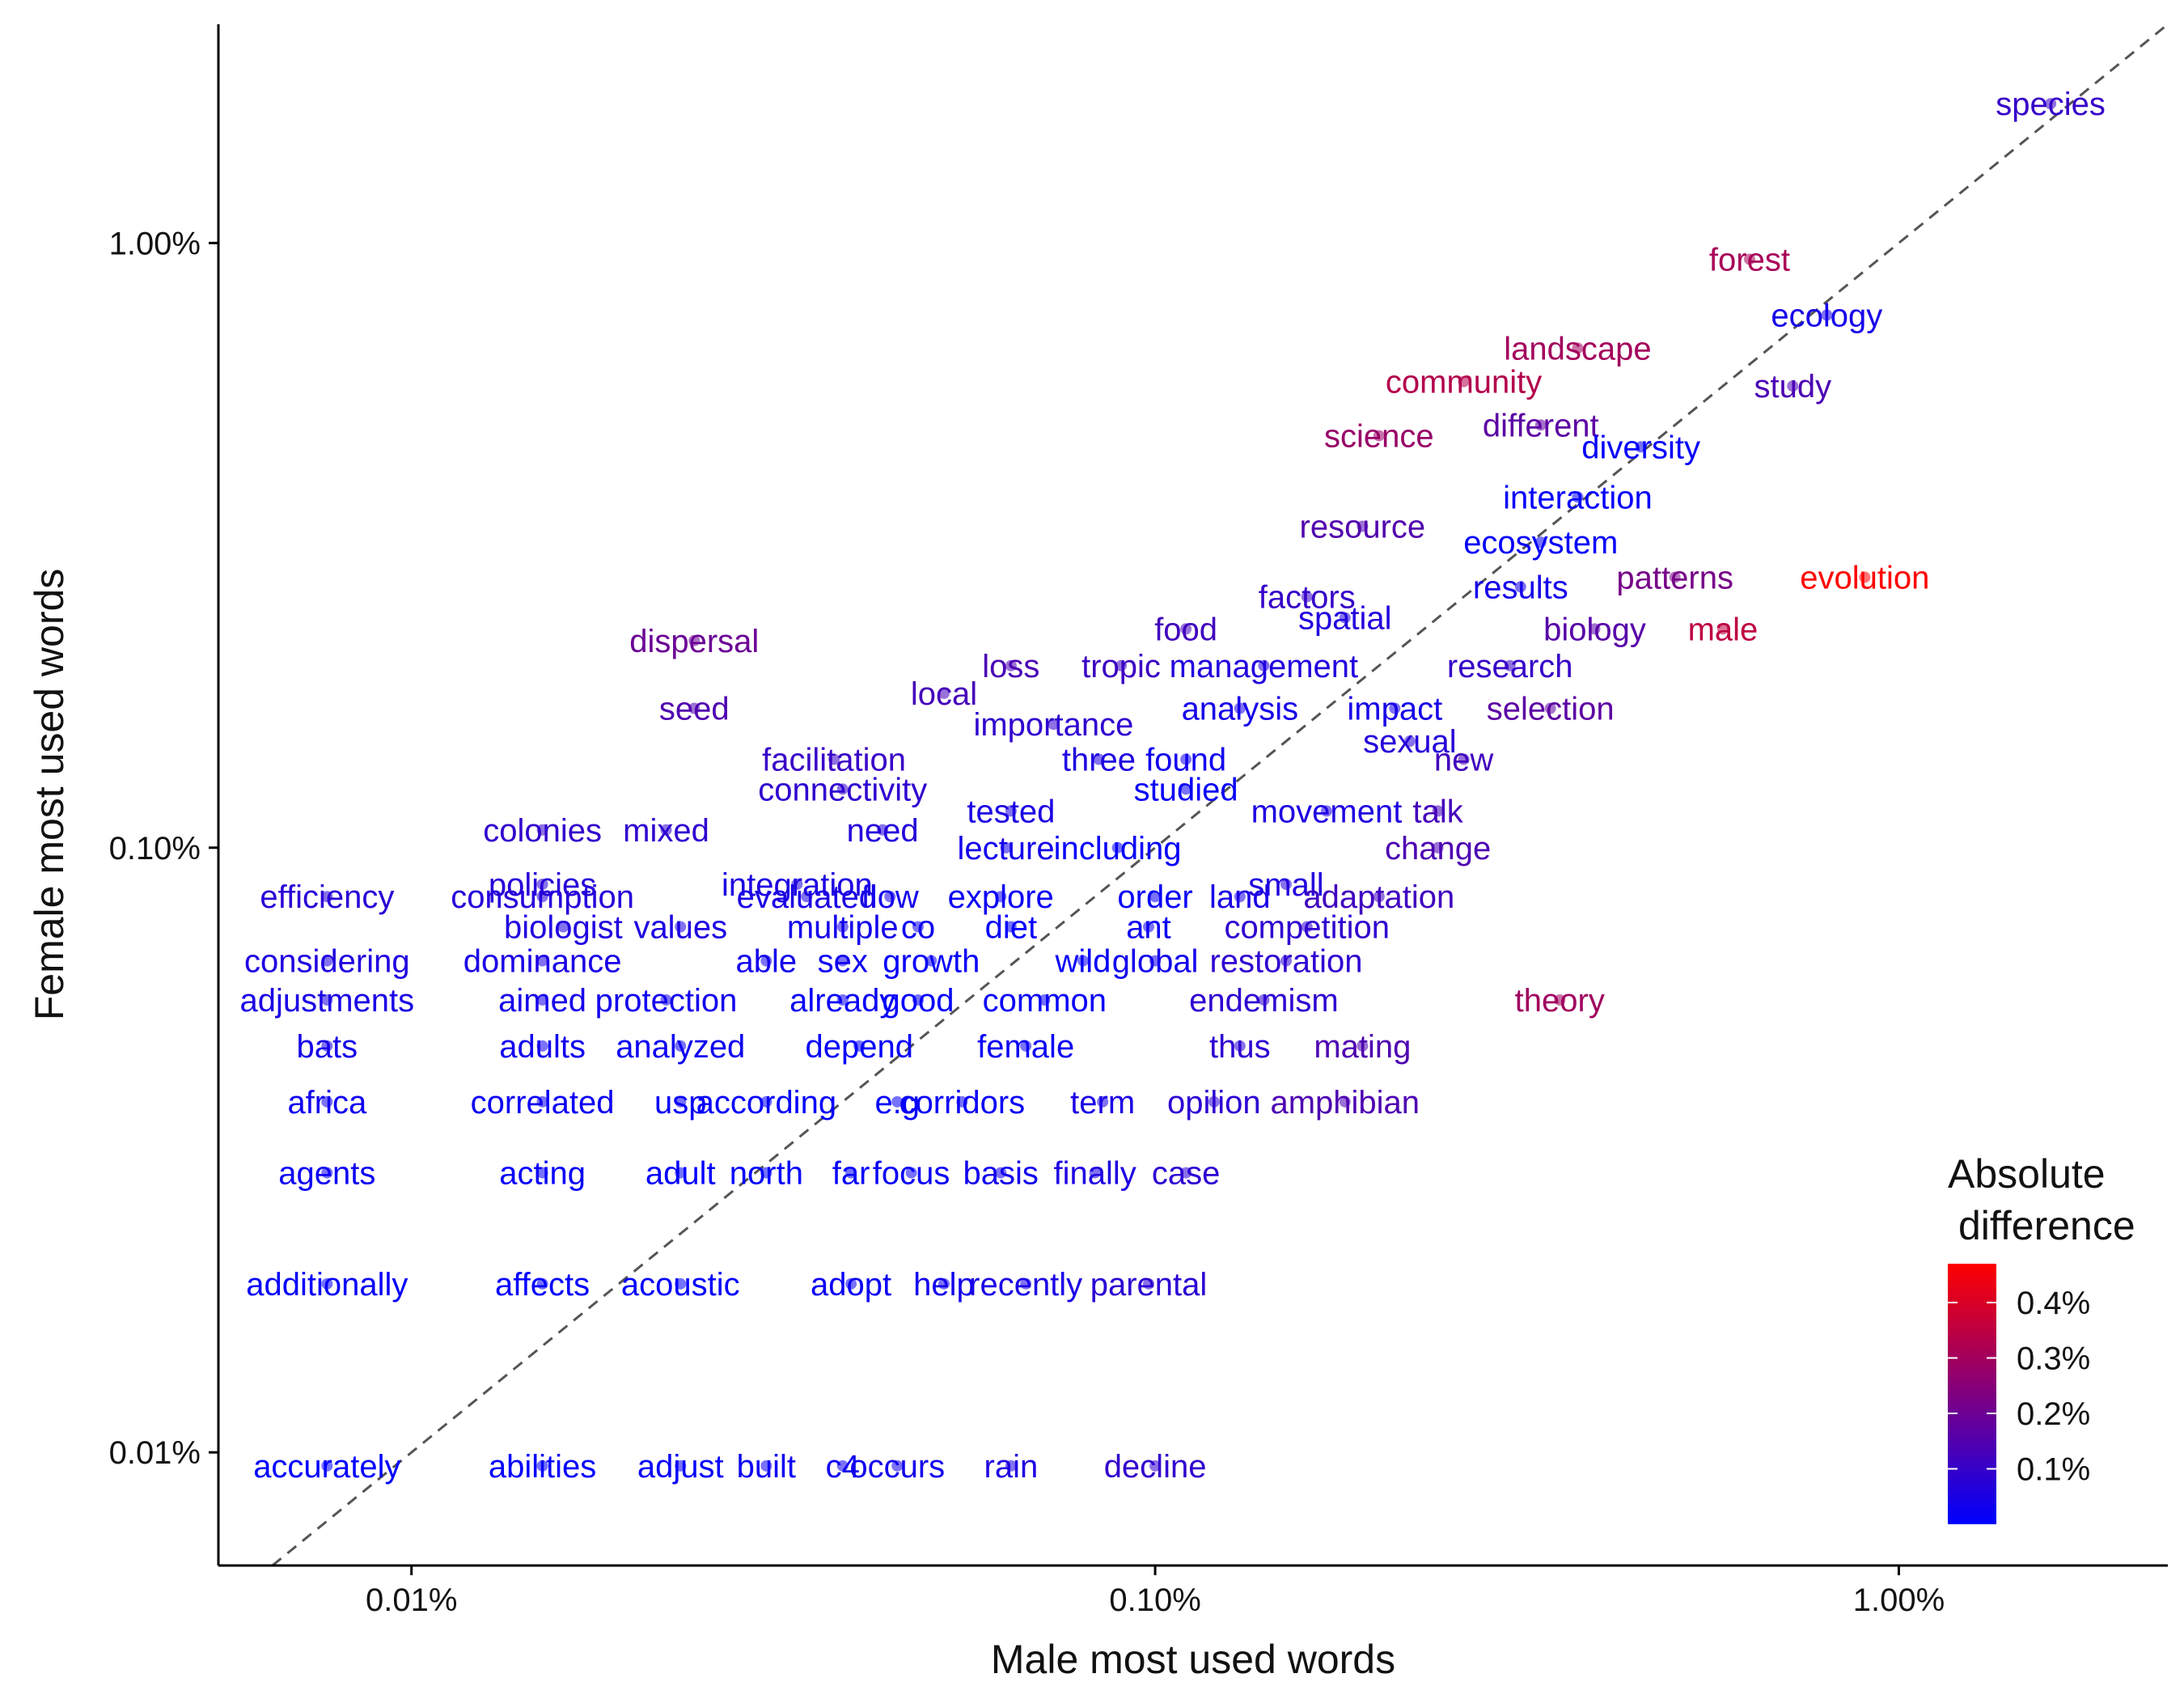 The width and height of the screenshot is (2184, 1699). I want to click on word-label-tested: tested, so click(1011, 811).